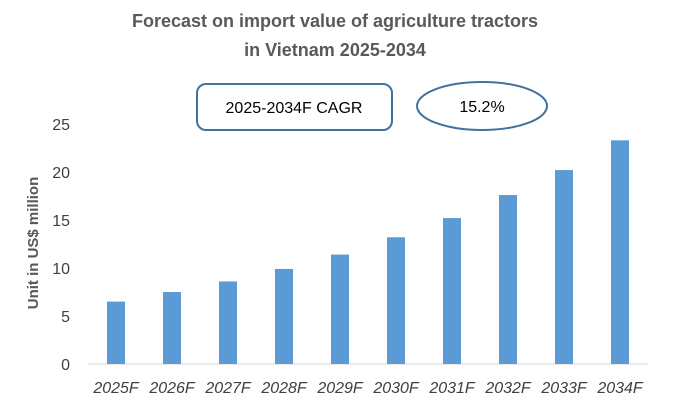  I want to click on y-tick-label: 25, so click(61, 125).